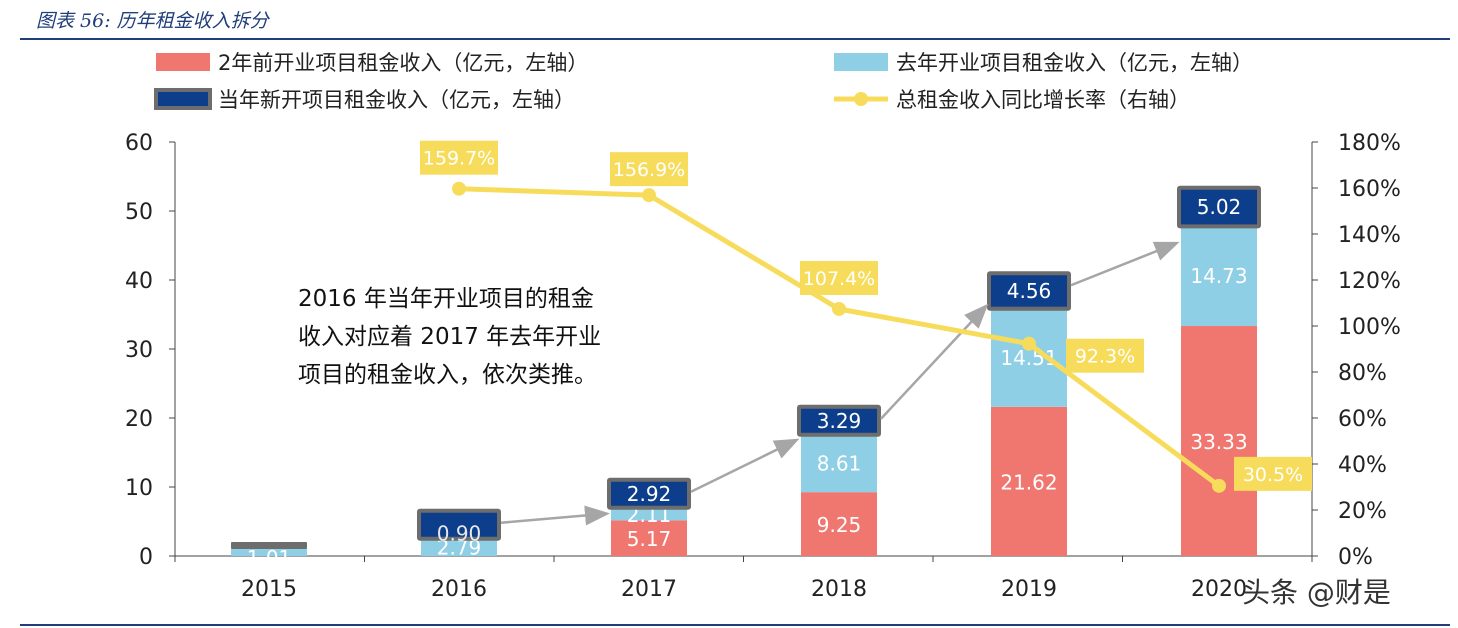 Image resolution: width=1458 pixels, height=628 pixels. I want to click on right-tick-label: 60%, so click(1362, 419).